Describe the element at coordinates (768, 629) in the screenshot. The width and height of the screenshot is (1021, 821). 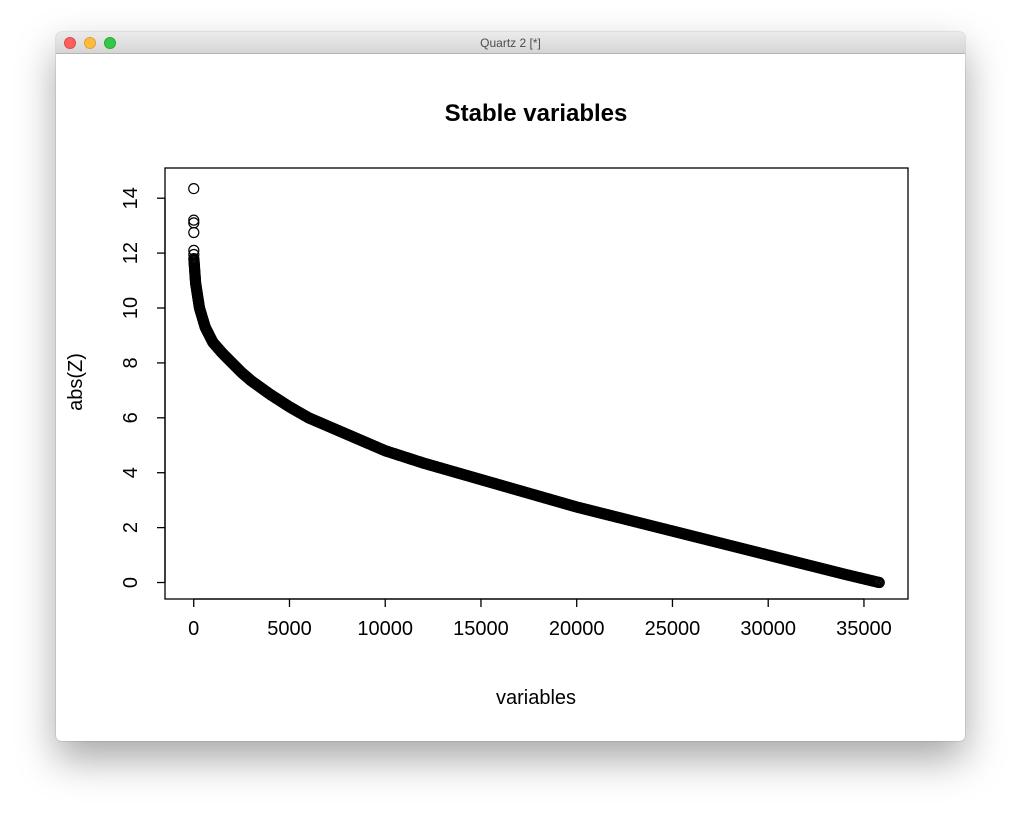
I see `x-tick-label: 30000` at that location.